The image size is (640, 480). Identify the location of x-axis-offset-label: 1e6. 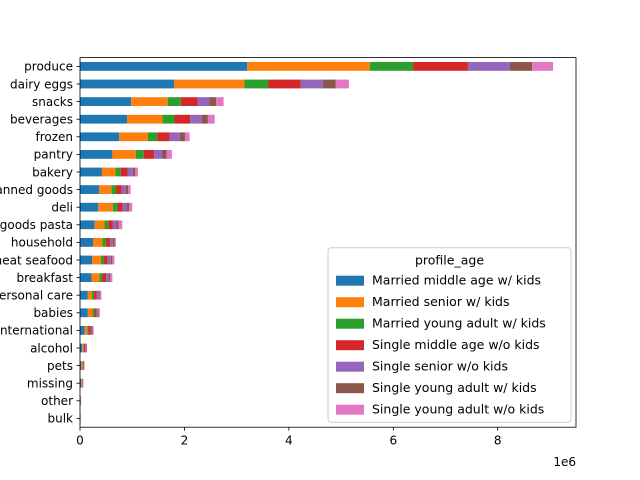
(564, 462).